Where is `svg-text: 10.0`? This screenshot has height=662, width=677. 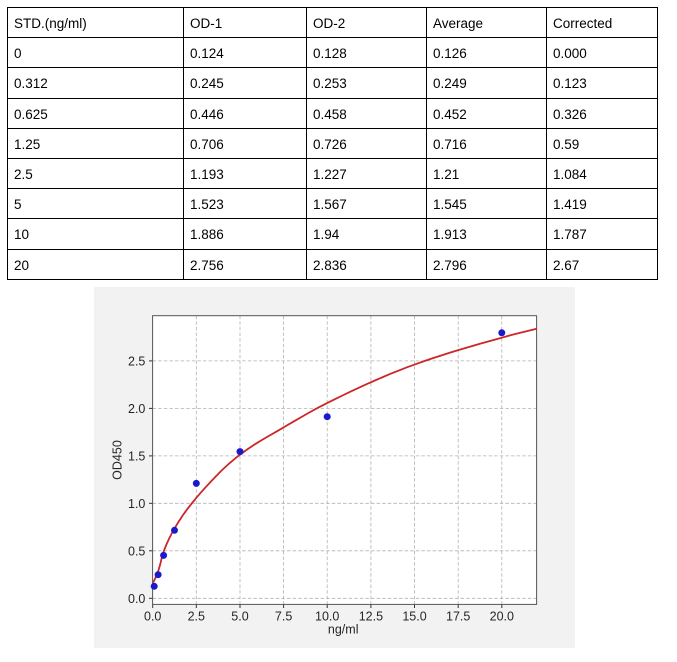 svg-text: 10.0 is located at coordinates (327, 617).